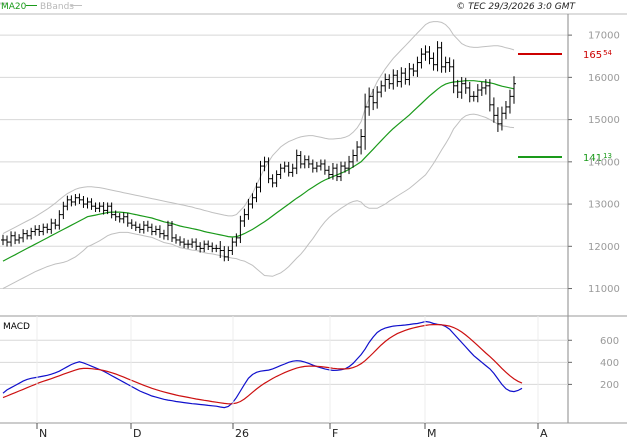  What do you see at coordinates (604, 78) in the screenshot?
I see `price-tick-label: 16000` at bounding box center [604, 78].